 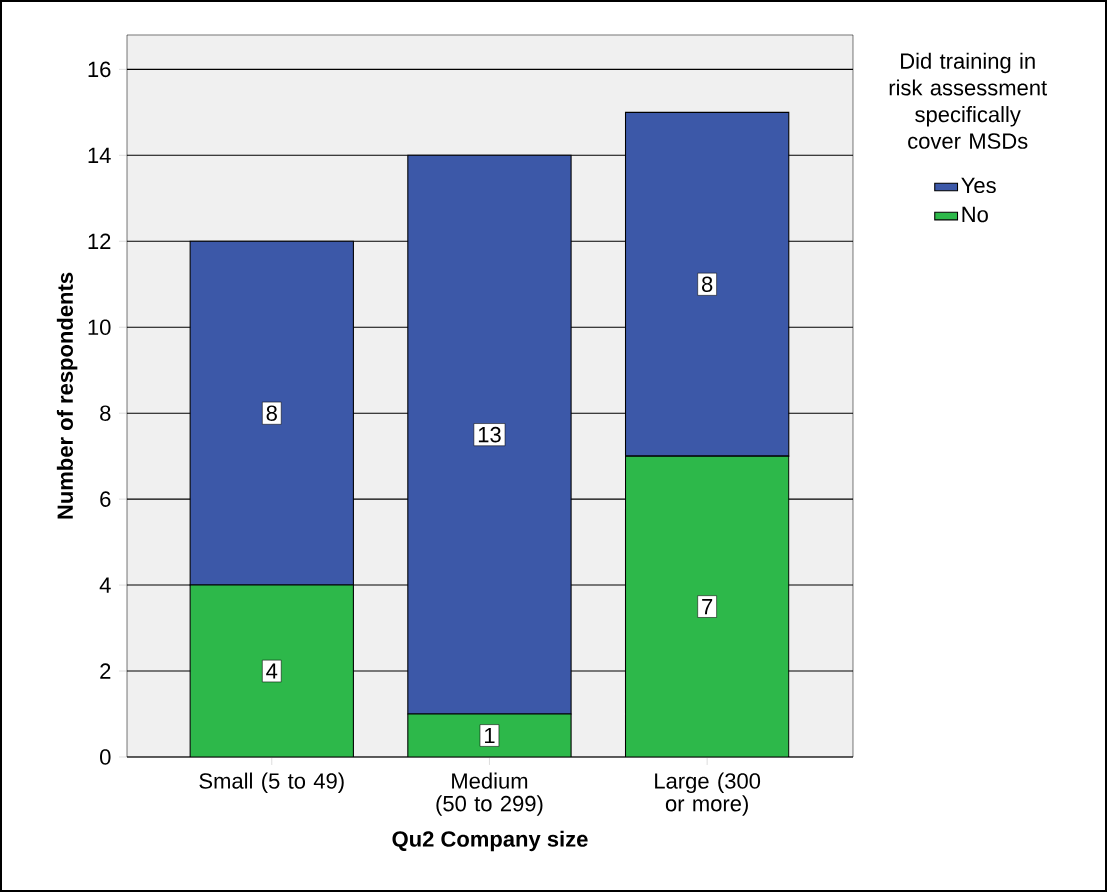 I want to click on data-label: 4, so click(x=272, y=671).